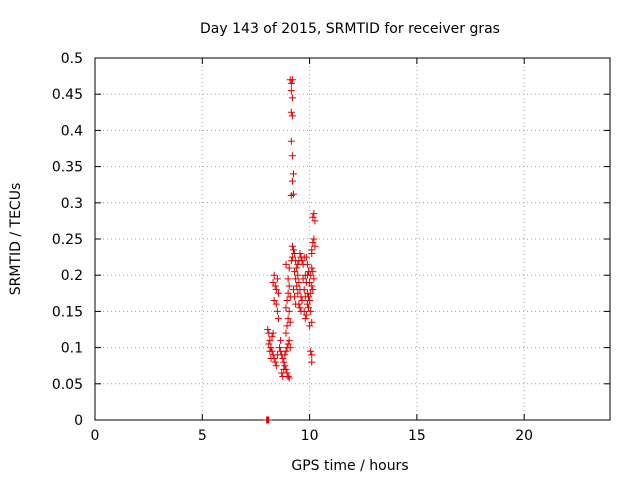 This screenshot has height=480, width=640. I want to click on y-axis-label: SRMTID / TECUs, so click(16, 239).